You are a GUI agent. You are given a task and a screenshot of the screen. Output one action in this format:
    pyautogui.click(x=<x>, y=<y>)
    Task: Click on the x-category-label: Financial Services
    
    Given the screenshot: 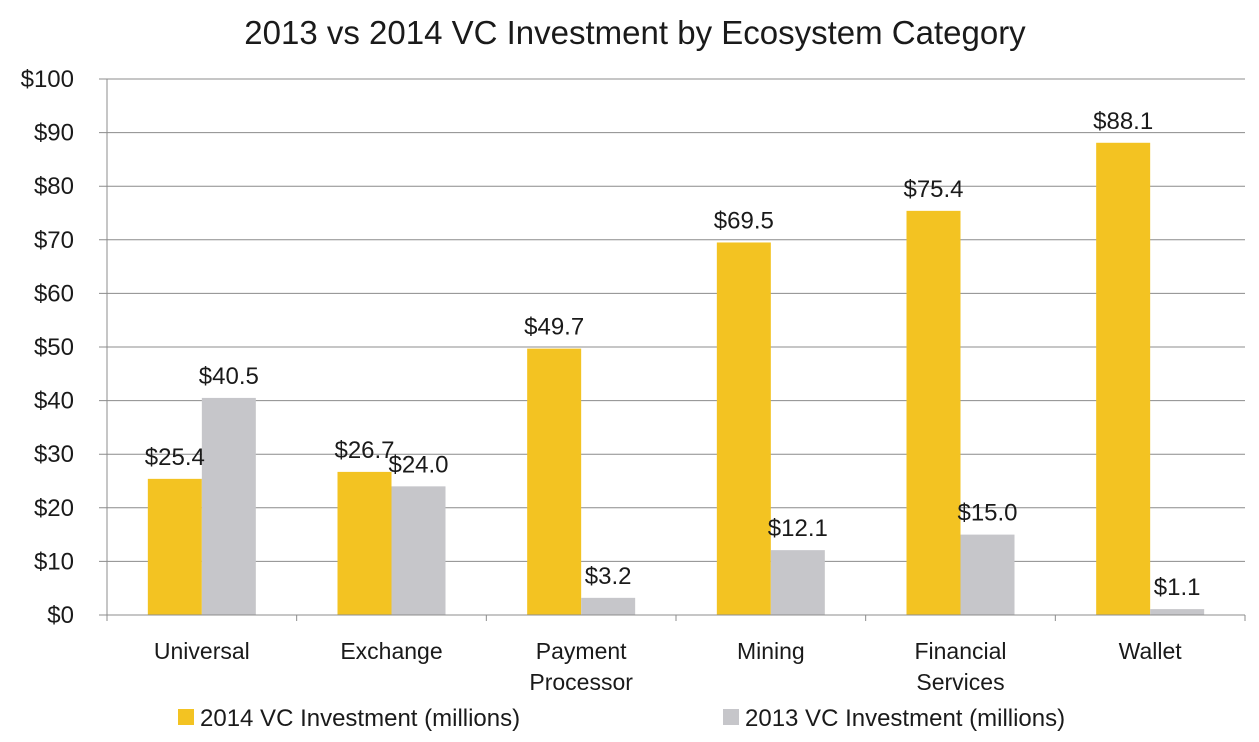 What is the action you would take?
    pyautogui.click(x=960, y=666)
    